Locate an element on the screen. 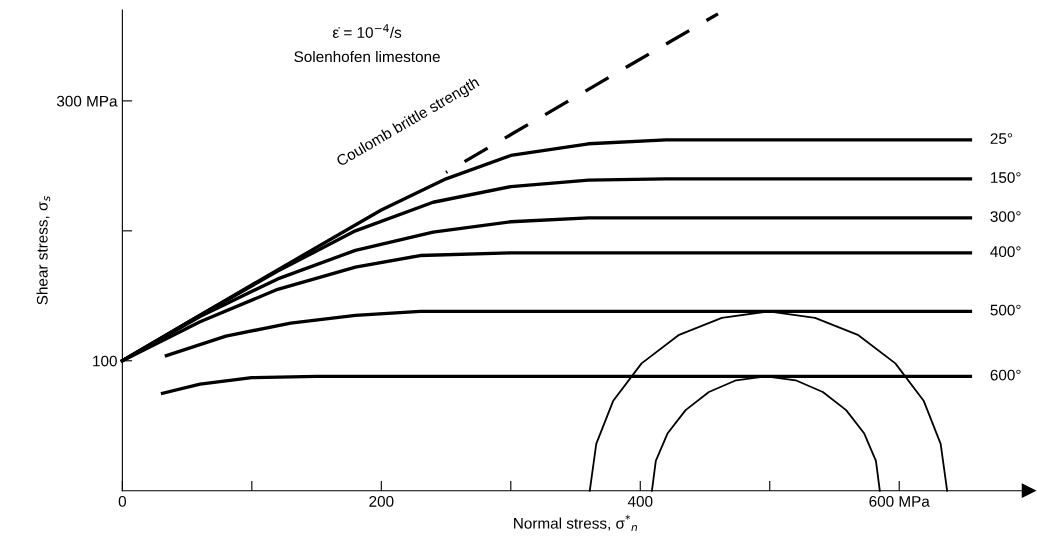  series-label: 150° is located at coordinates (1006, 177).